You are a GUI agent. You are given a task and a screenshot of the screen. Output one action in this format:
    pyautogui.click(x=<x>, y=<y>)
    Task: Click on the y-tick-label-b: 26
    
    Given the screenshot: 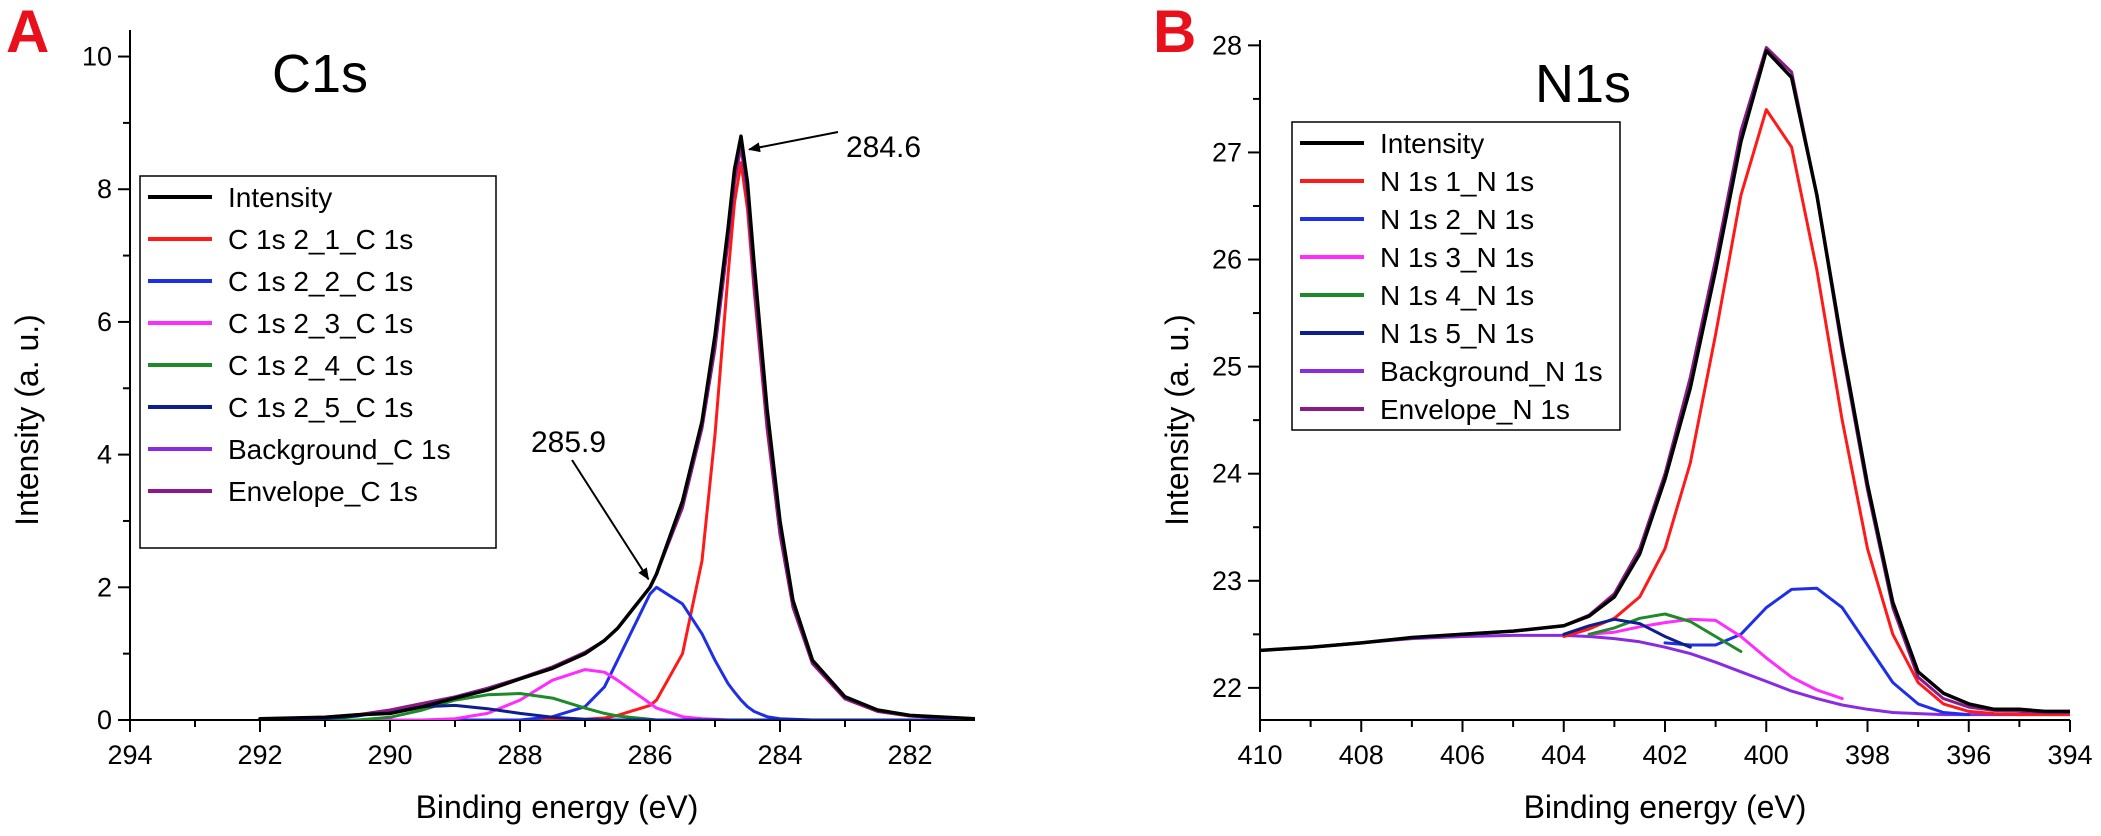 What is the action you would take?
    pyautogui.click(x=1227, y=260)
    